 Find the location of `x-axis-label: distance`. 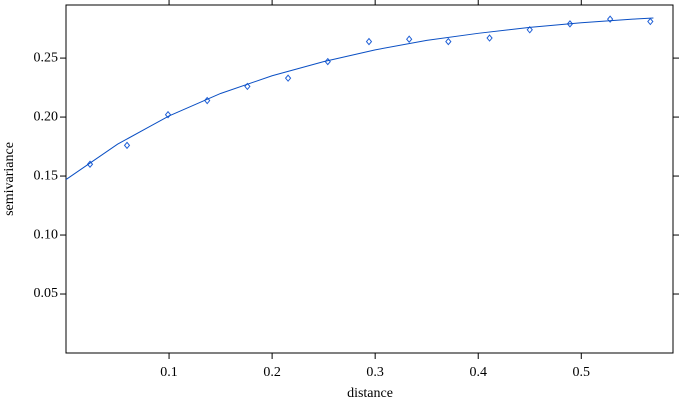

x-axis-label: distance is located at coordinates (370, 393).